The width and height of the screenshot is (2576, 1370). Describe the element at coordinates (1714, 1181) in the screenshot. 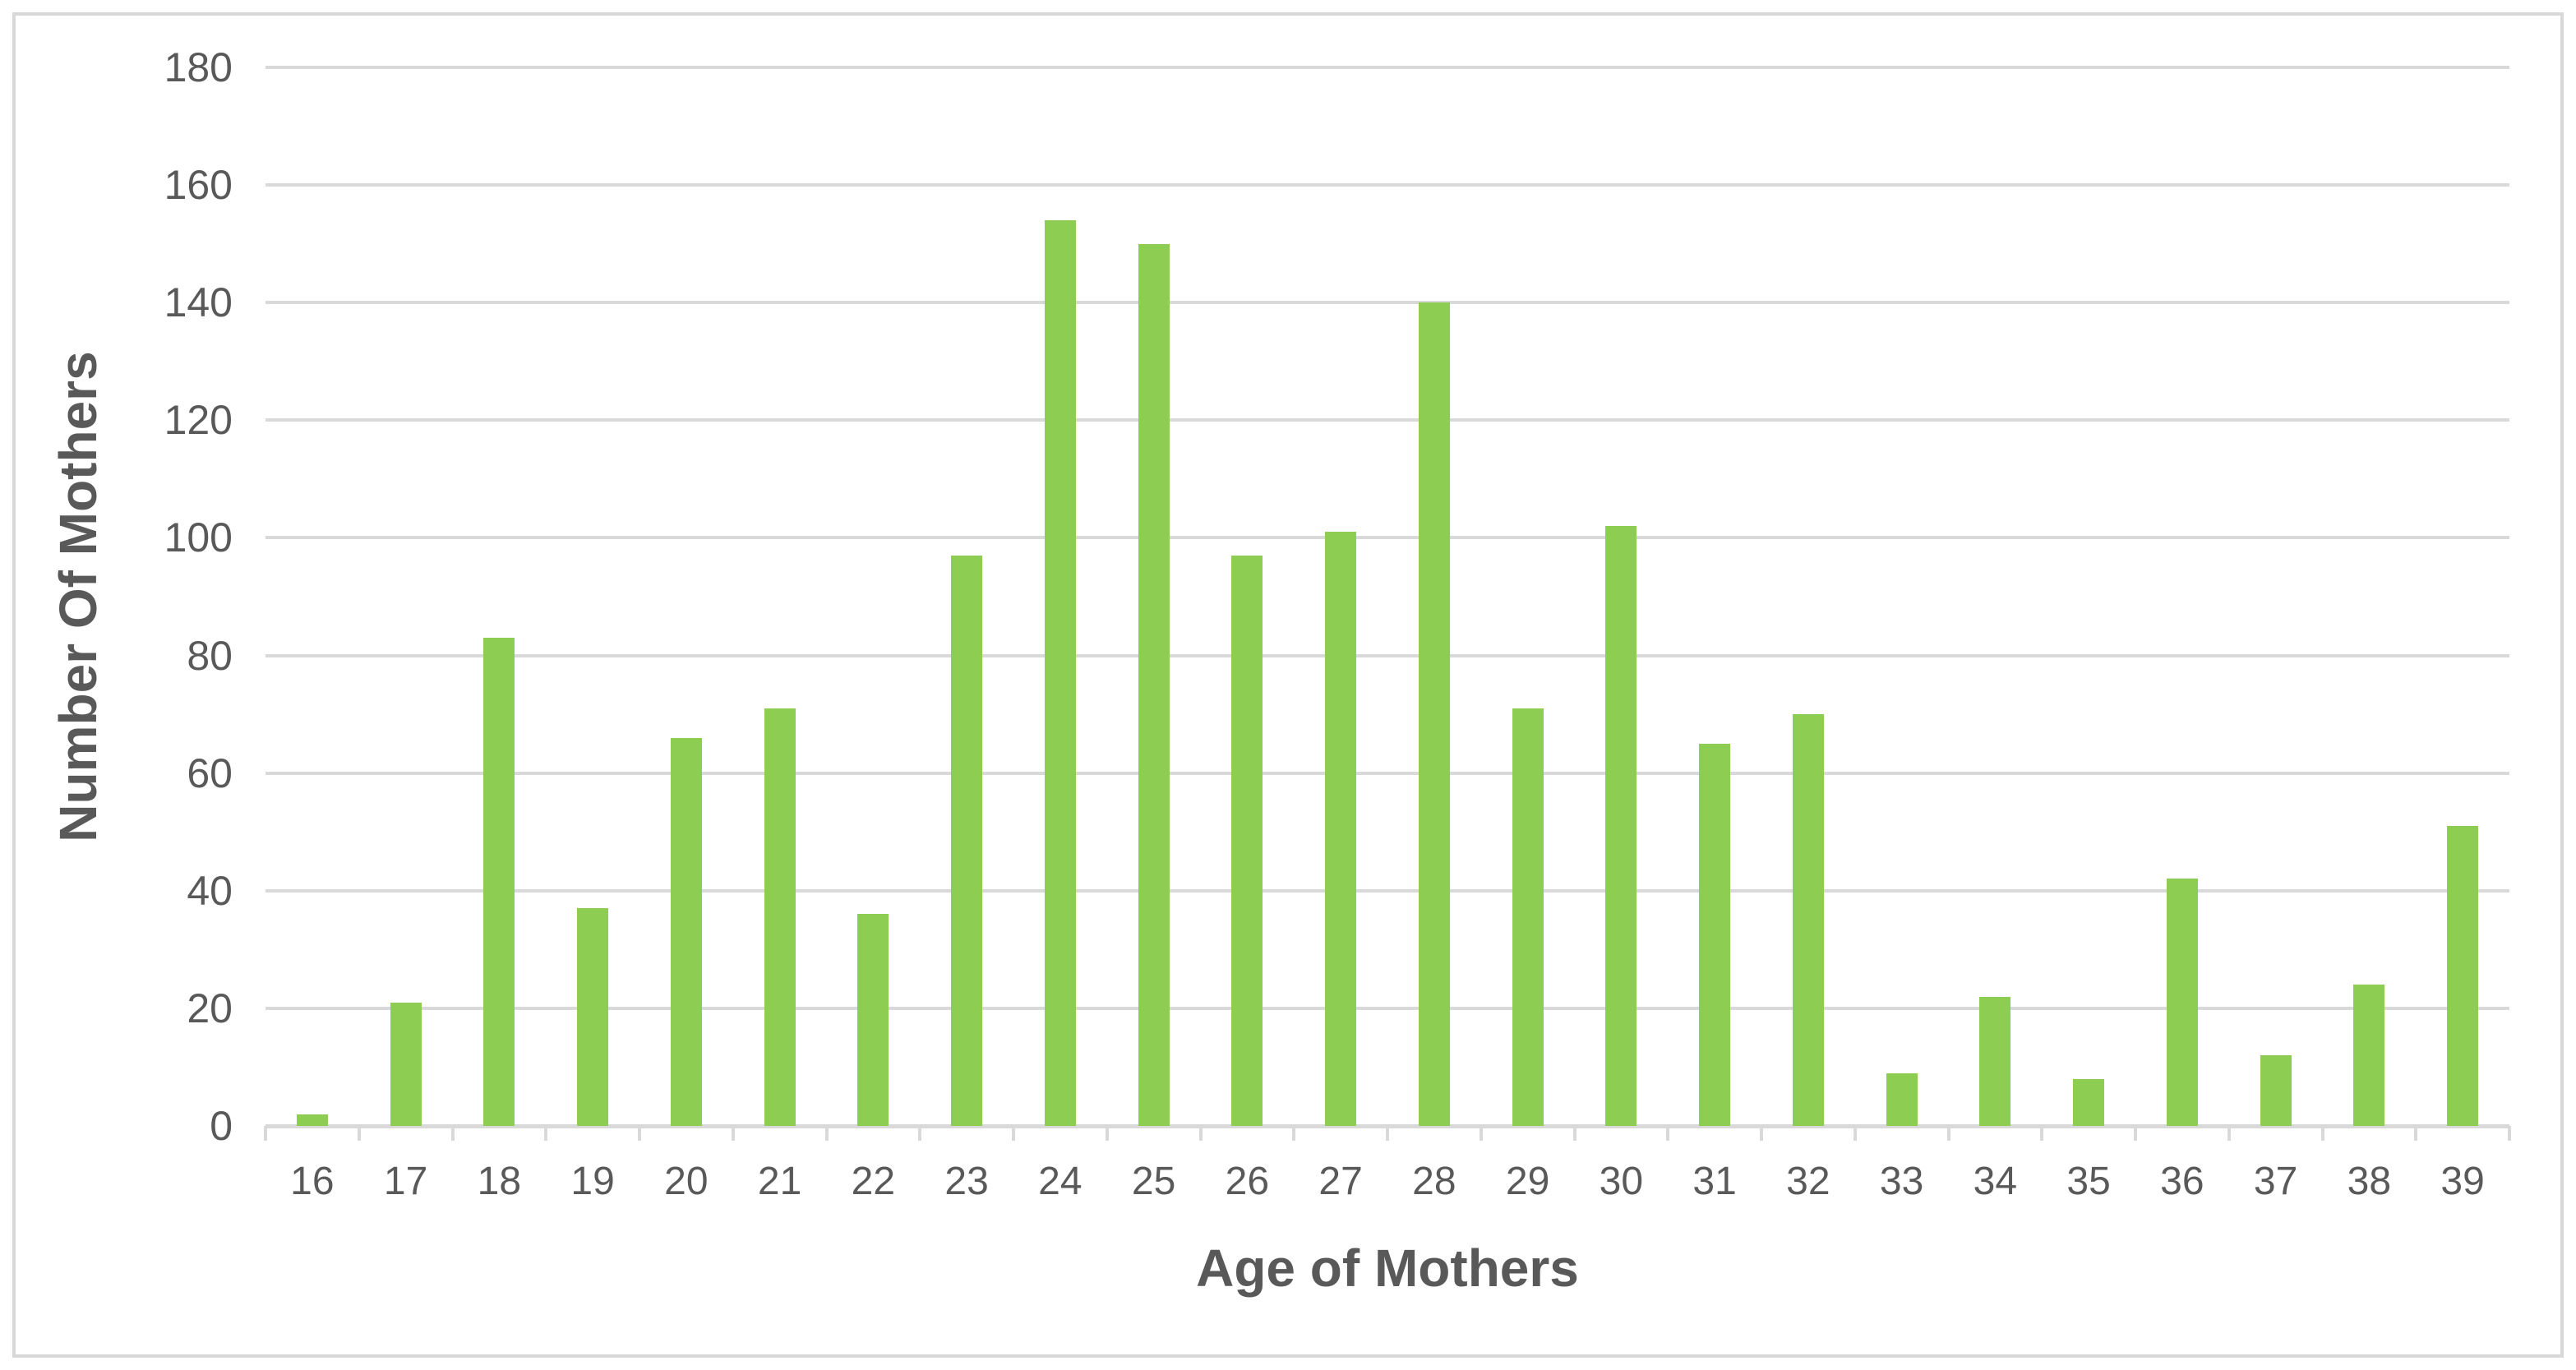

I see `x-tick-label-31: 31` at that location.